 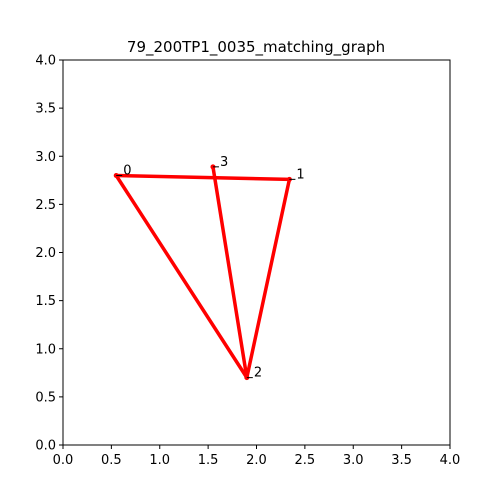 What do you see at coordinates (450, 460) in the screenshot?
I see `x-tick-label: 4.0` at bounding box center [450, 460].